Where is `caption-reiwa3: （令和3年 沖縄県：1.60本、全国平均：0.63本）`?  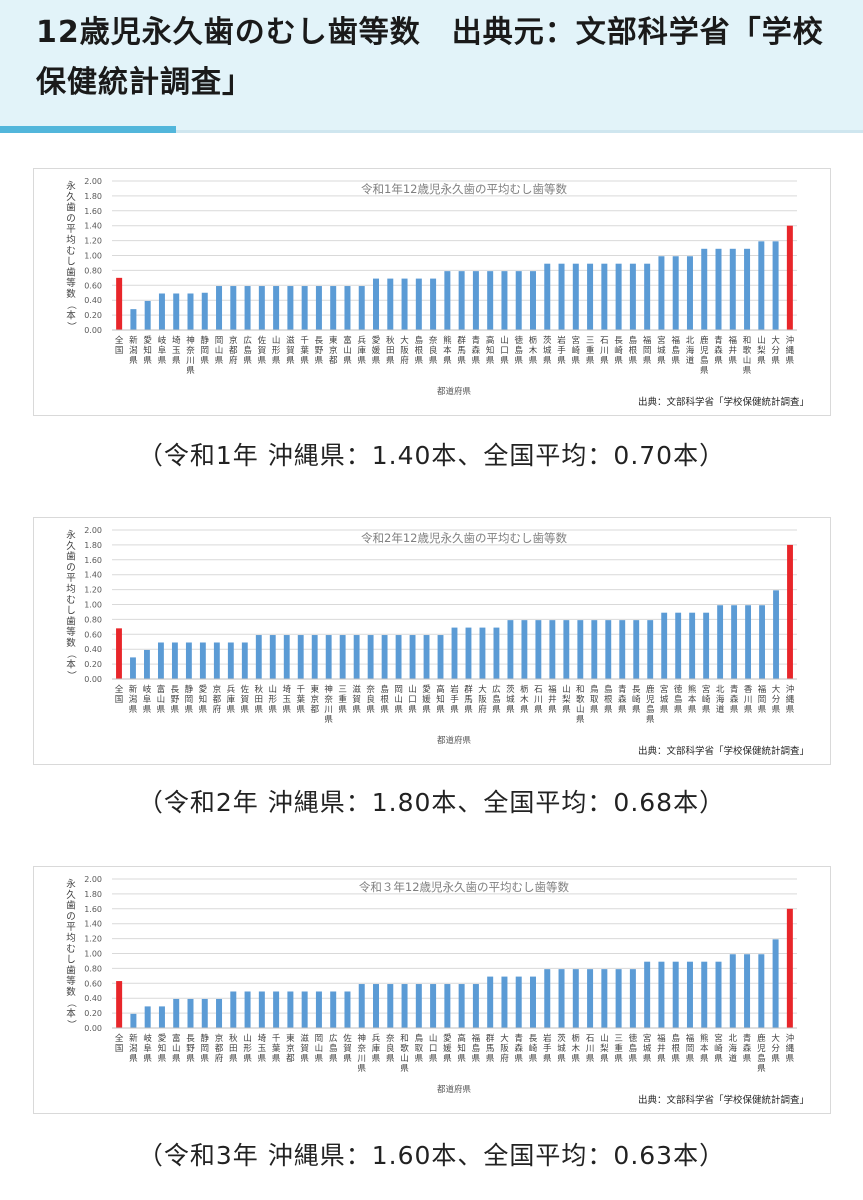 caption-reiwa3: （令和3年 沖縄県：1.60本、全国平均：0.63本） is located at coordinates (431, 1155).